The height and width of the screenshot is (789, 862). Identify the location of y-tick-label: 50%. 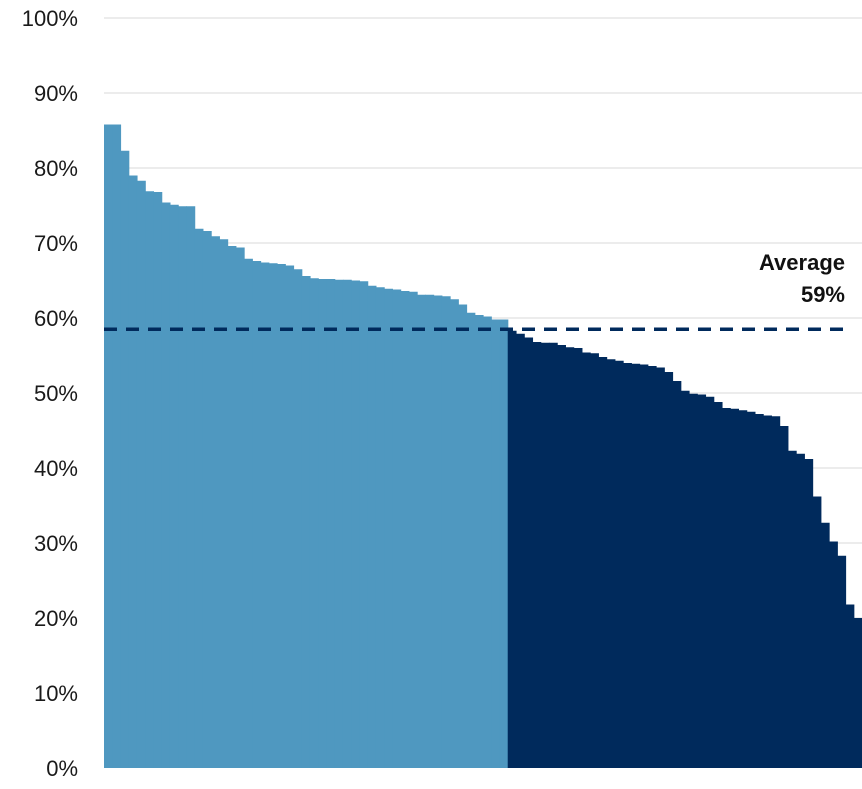
(56, 393).